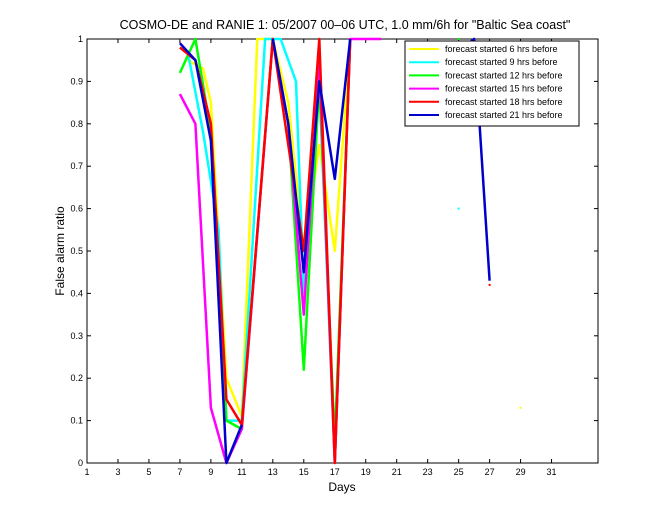 The image size is (660, 520). Describe the element at coordinates (80, 39) in the screenshot. I see `y-tick-label: 1` at that location.